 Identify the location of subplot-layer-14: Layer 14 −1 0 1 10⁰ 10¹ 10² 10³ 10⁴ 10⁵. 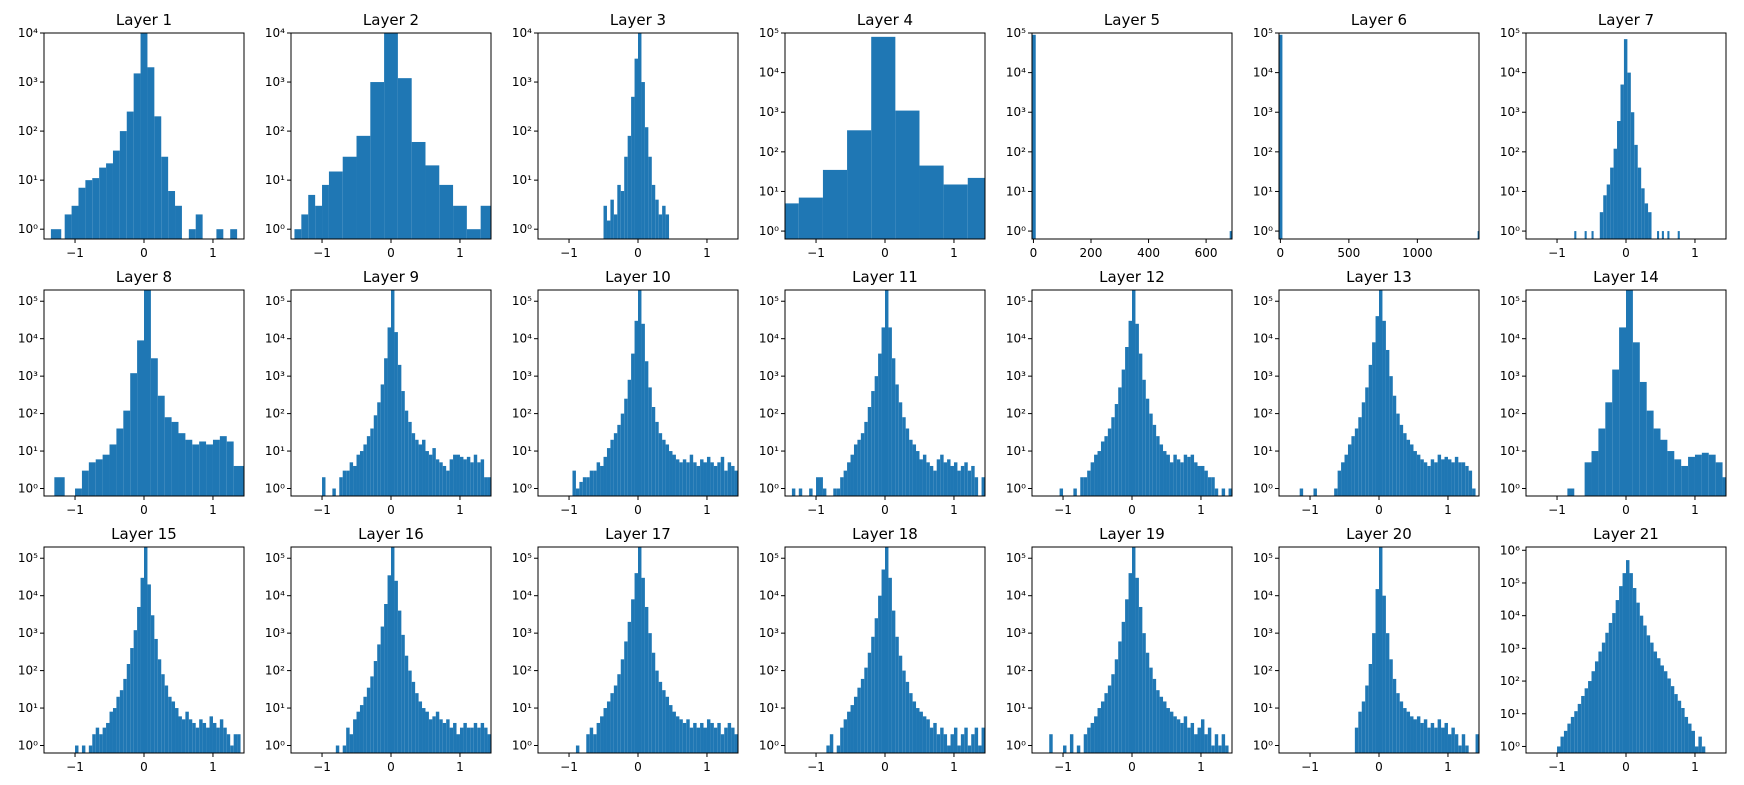
(1613, 392).